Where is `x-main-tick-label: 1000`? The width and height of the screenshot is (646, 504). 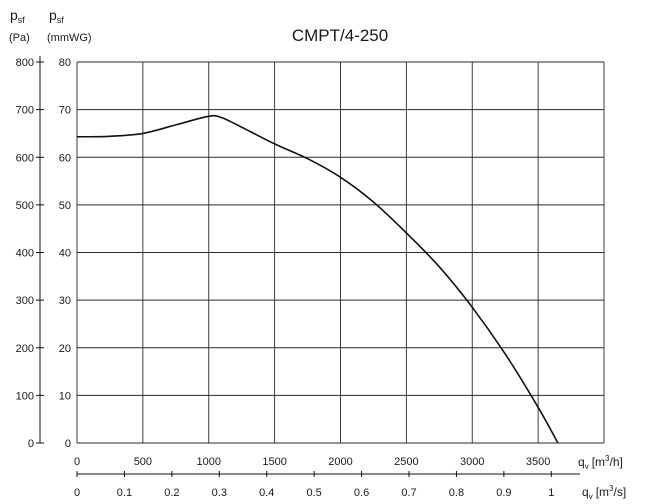
x-main-tick-label: 1000 is located at coordinates (209, 462).